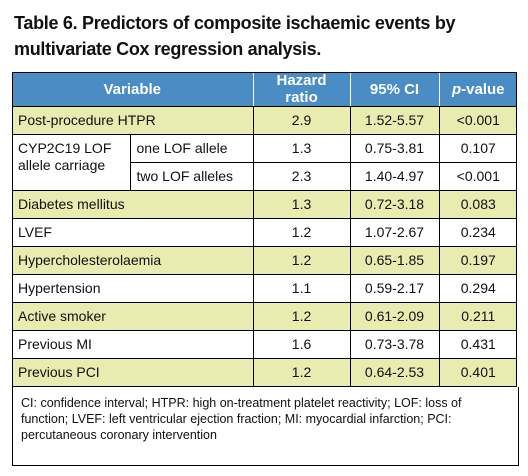 The image size is (528, 476). What do you see at coordinates (395, 232) in the screenshot?
I see `row-ci: 1.07-2.67` at bounding box center [395, 232].